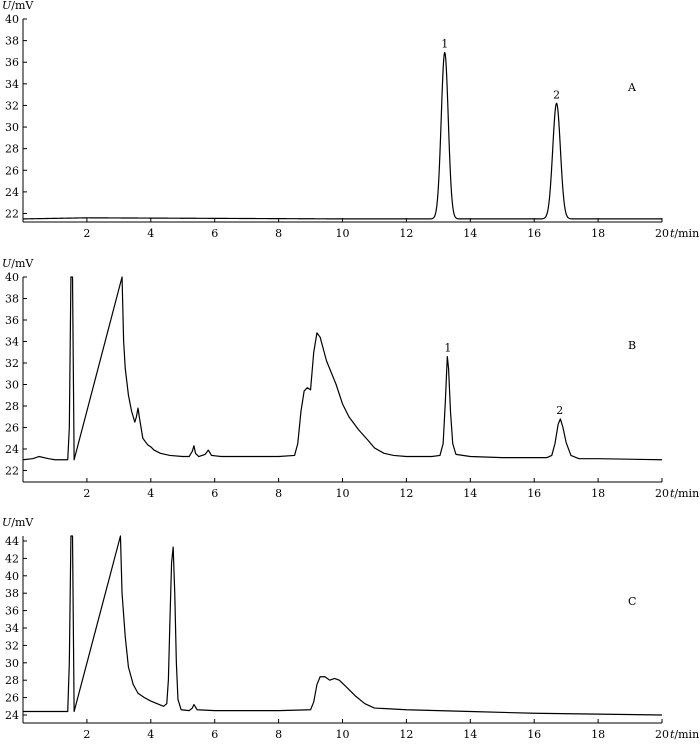 Image resolution: width=700 pixels, height=755 pixels. Describe the element at coordinates (632, 601) in the screenshot. I see `panel-label: C` at that location.